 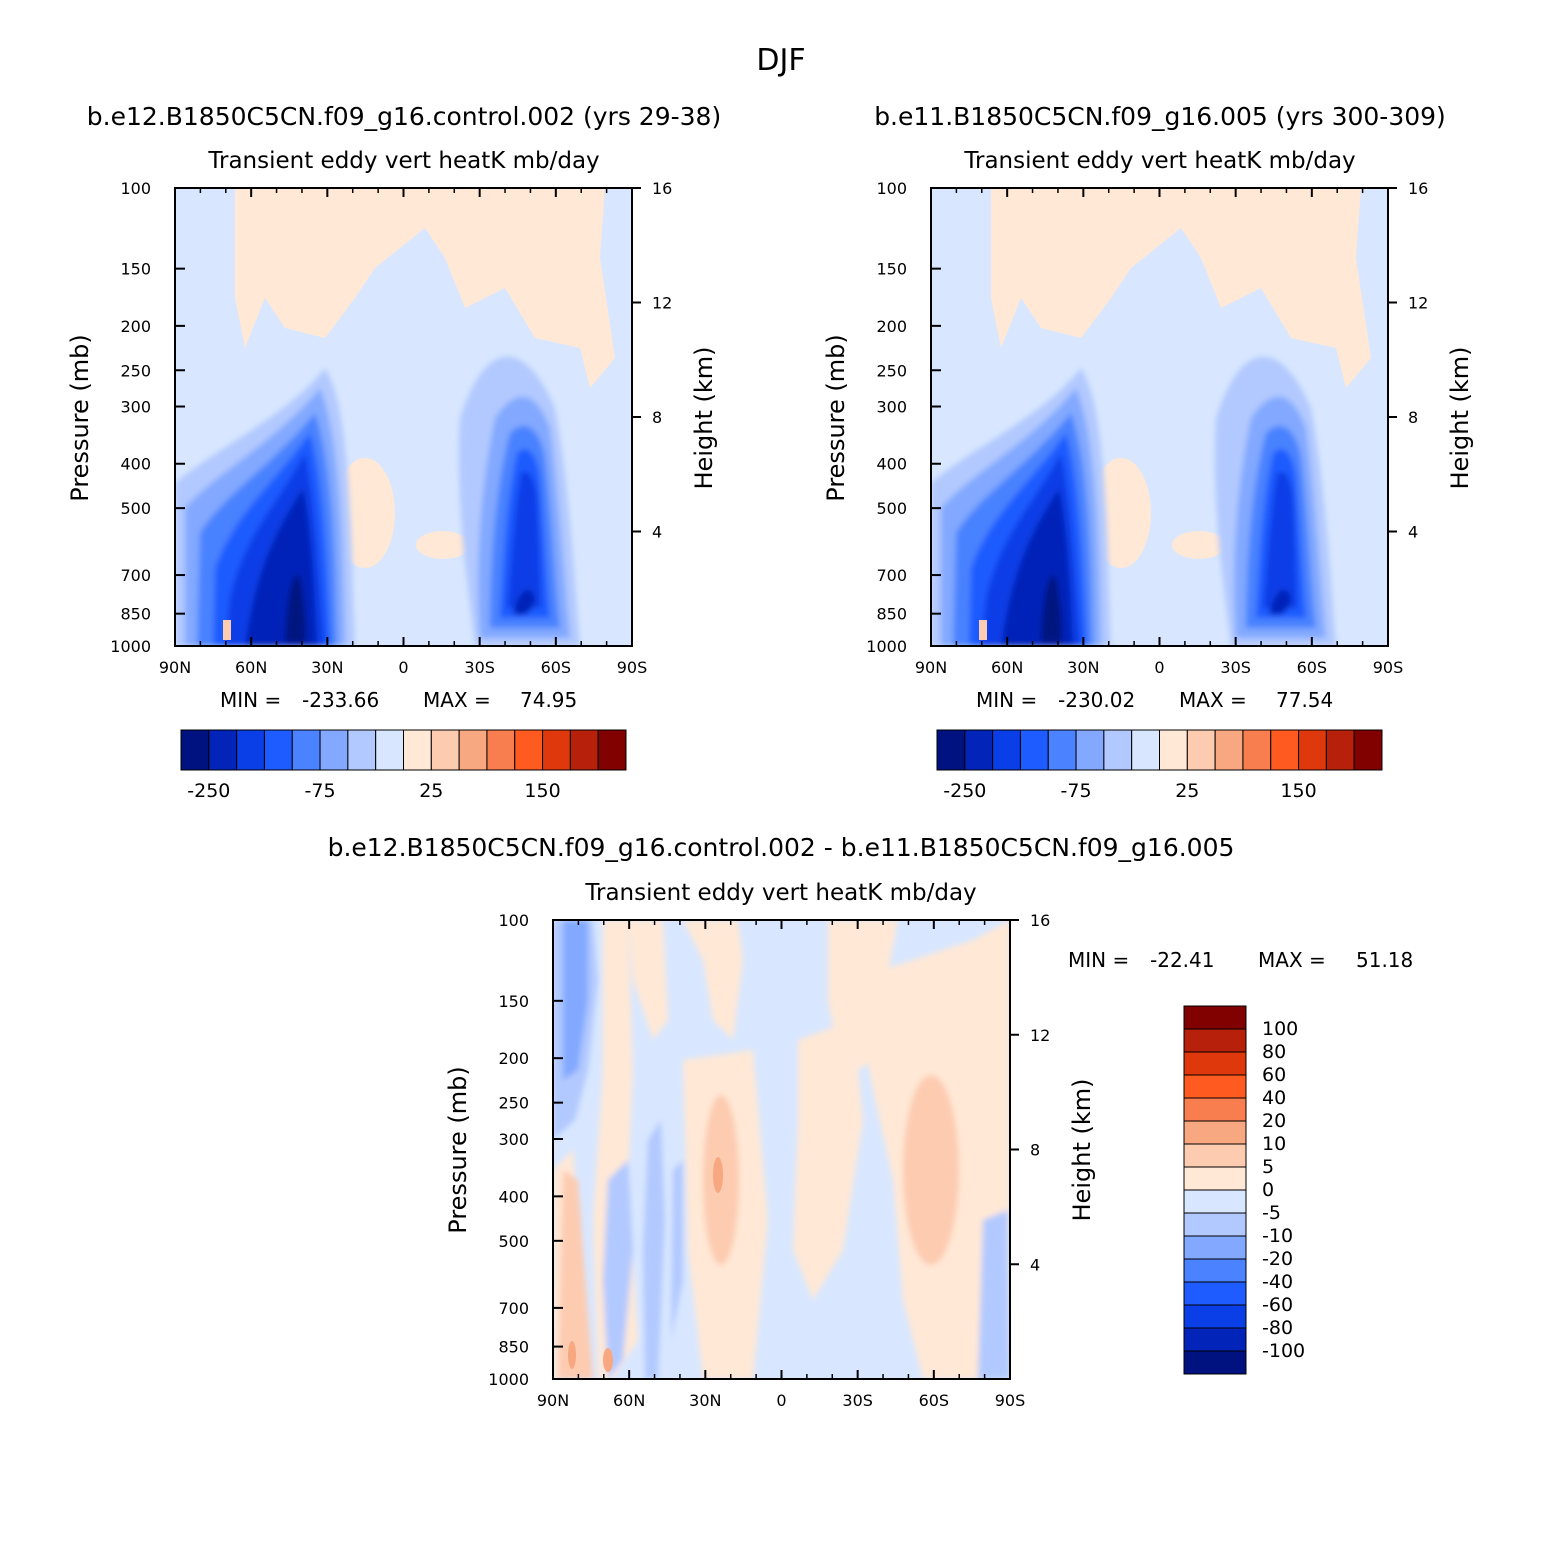 I want to click on colorbar-label: -60, so click(x=1277, y=1305).